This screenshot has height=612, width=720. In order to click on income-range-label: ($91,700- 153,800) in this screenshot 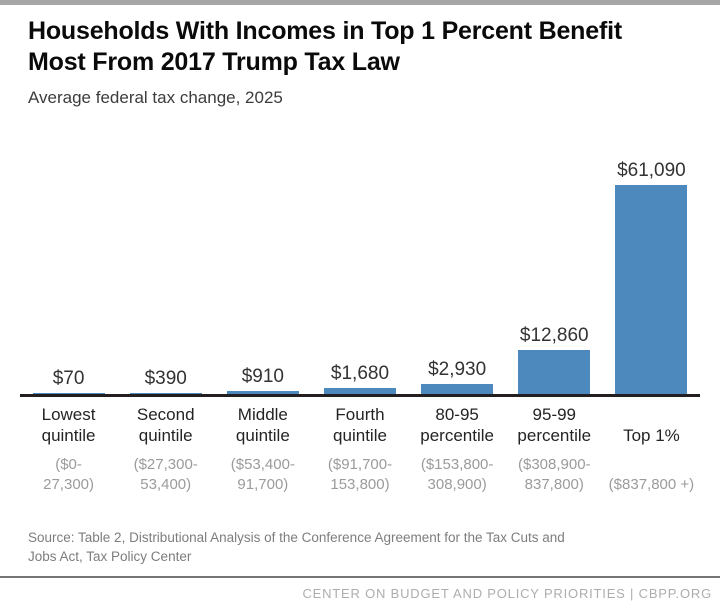, I will do `click(359, 475)`.